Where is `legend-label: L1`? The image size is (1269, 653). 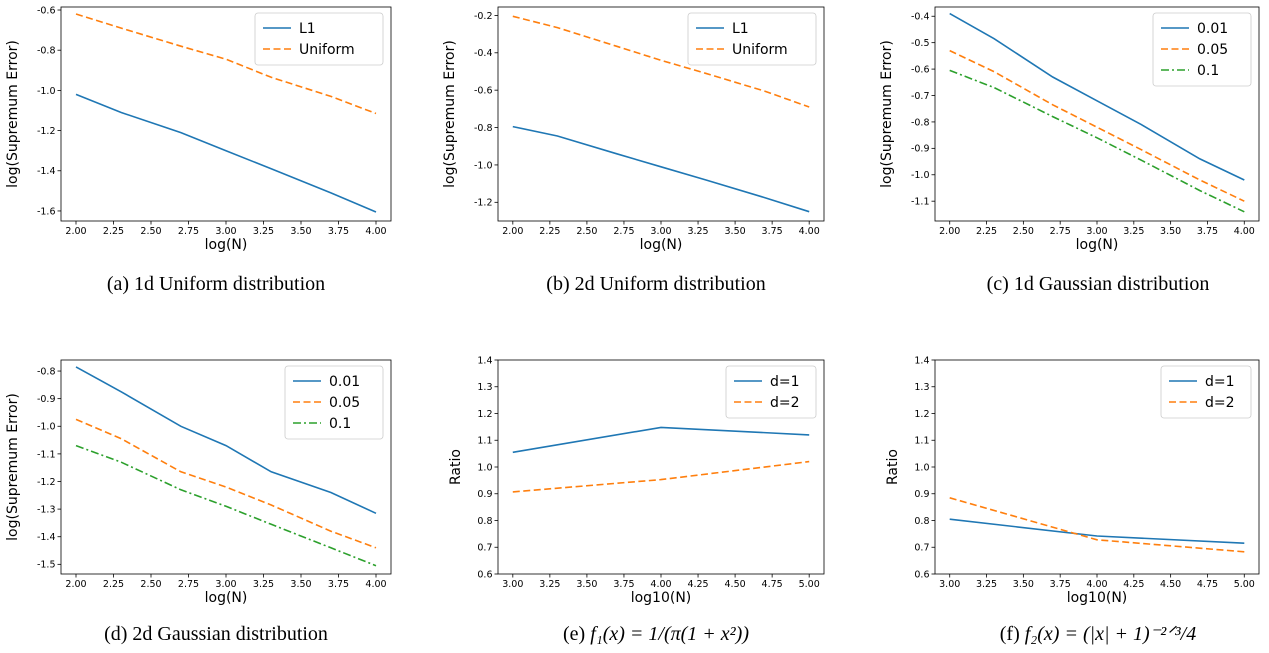 legend-label: L1 is located at coordinates (307, 29).